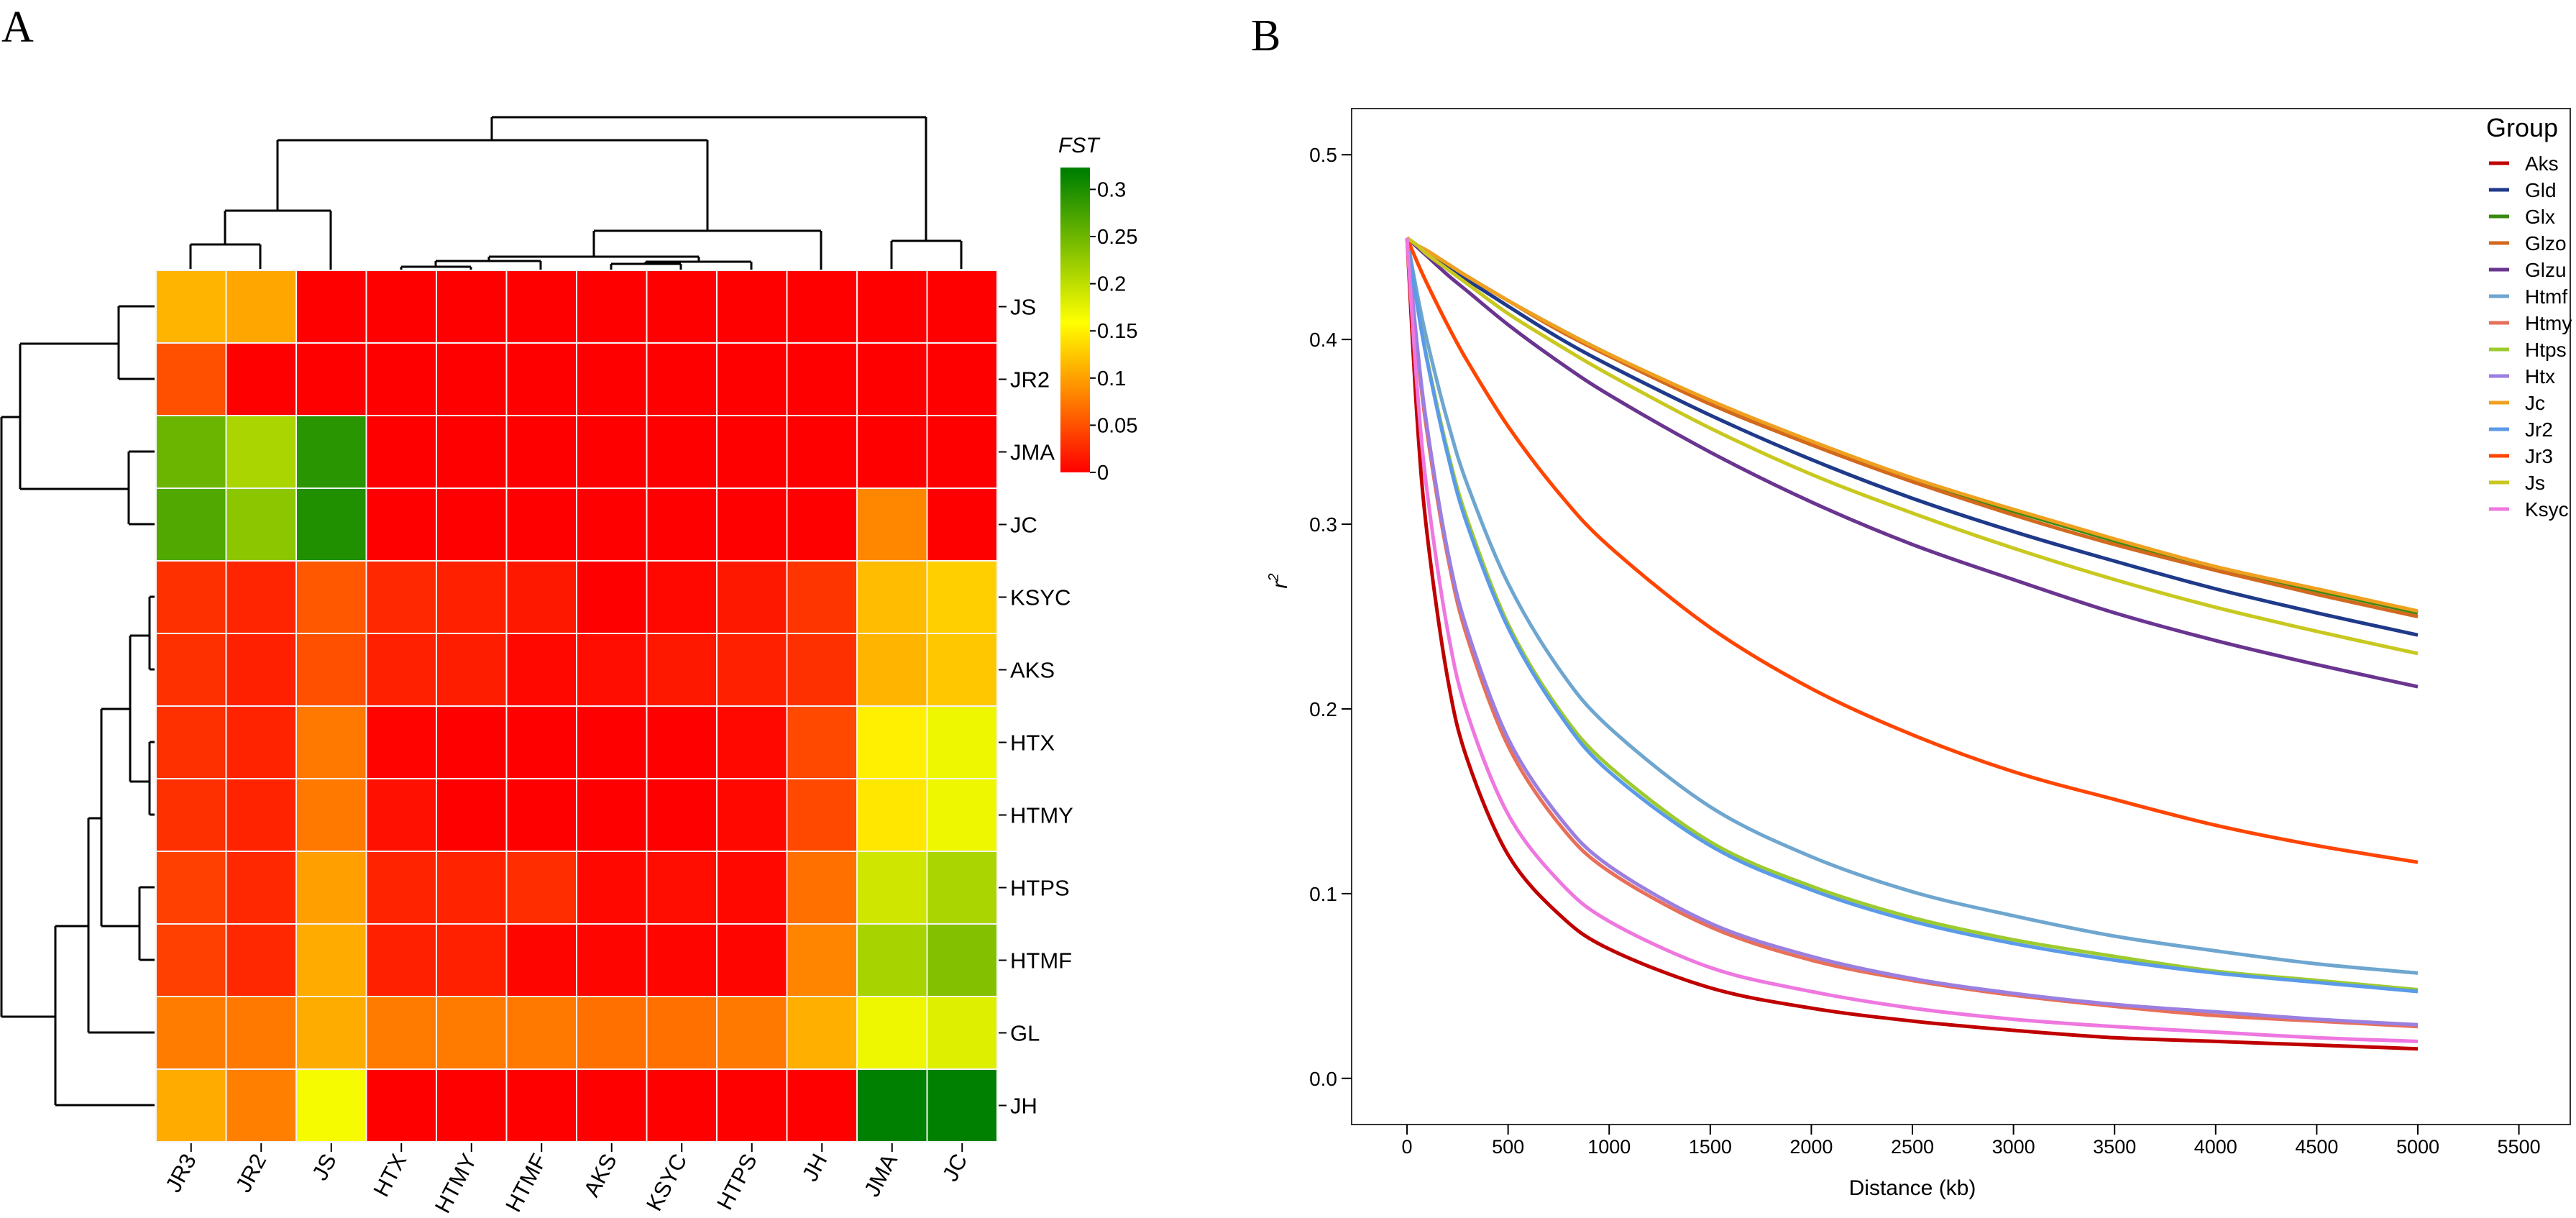 The image size is (2576, 1218). Describe the element at coordinates (956, 1168) in the screenshot. I see `column-label: JC` at that location.